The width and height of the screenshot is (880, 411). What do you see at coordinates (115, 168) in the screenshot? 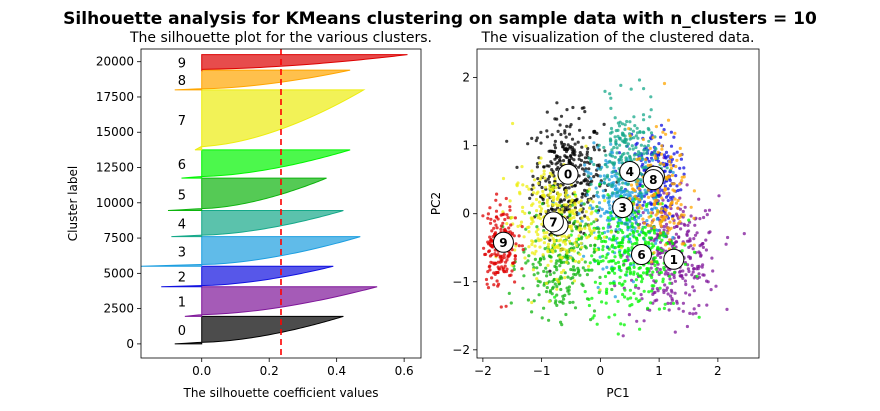
I see `silhouette-ytick-label: 12500` at bounding box center [115, 168].